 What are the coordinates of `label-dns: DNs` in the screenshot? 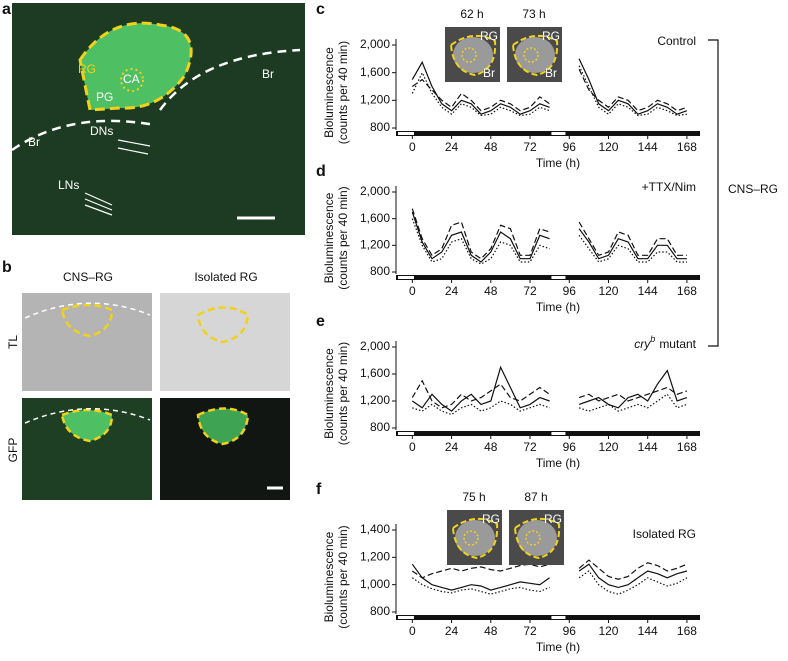 It's located at (101, 131).